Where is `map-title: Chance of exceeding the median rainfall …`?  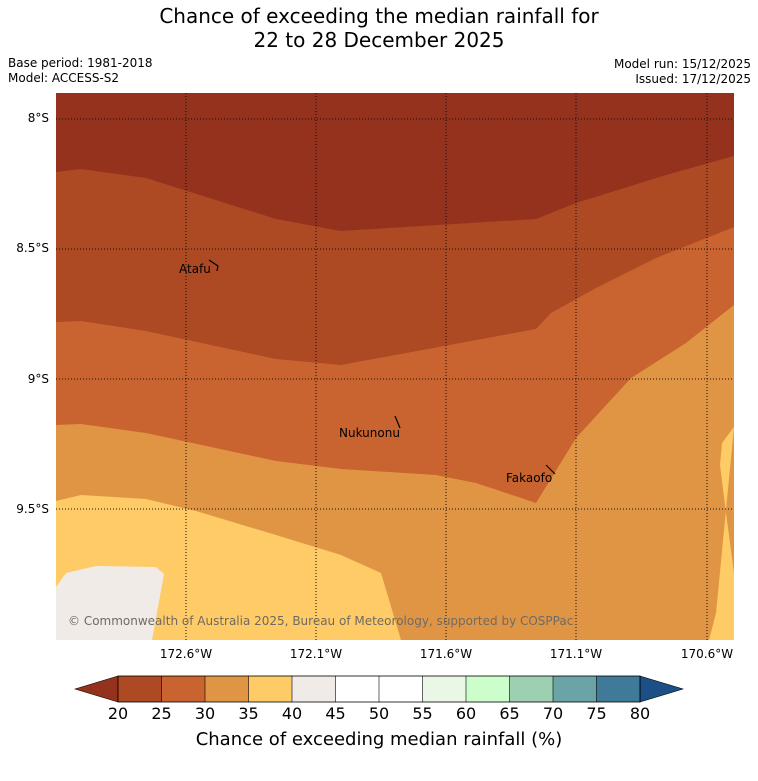 map-title: Chance of exceeding the median rainfall … is located at coordinates (379, 28).